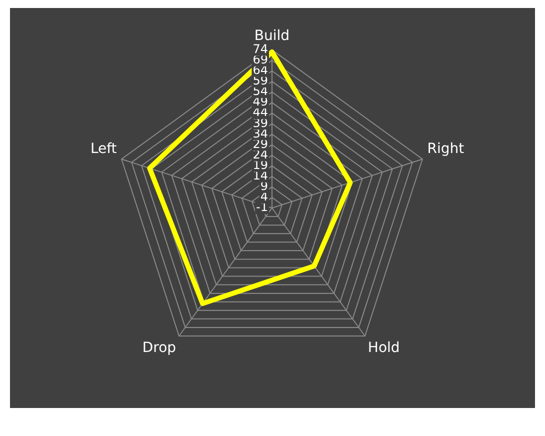 This screenshot has width=545, height=436. What do you see at coordinates (264, 197) in the screenshot?
I see `y-tick-label: 4` at bounding box center [264, 197].